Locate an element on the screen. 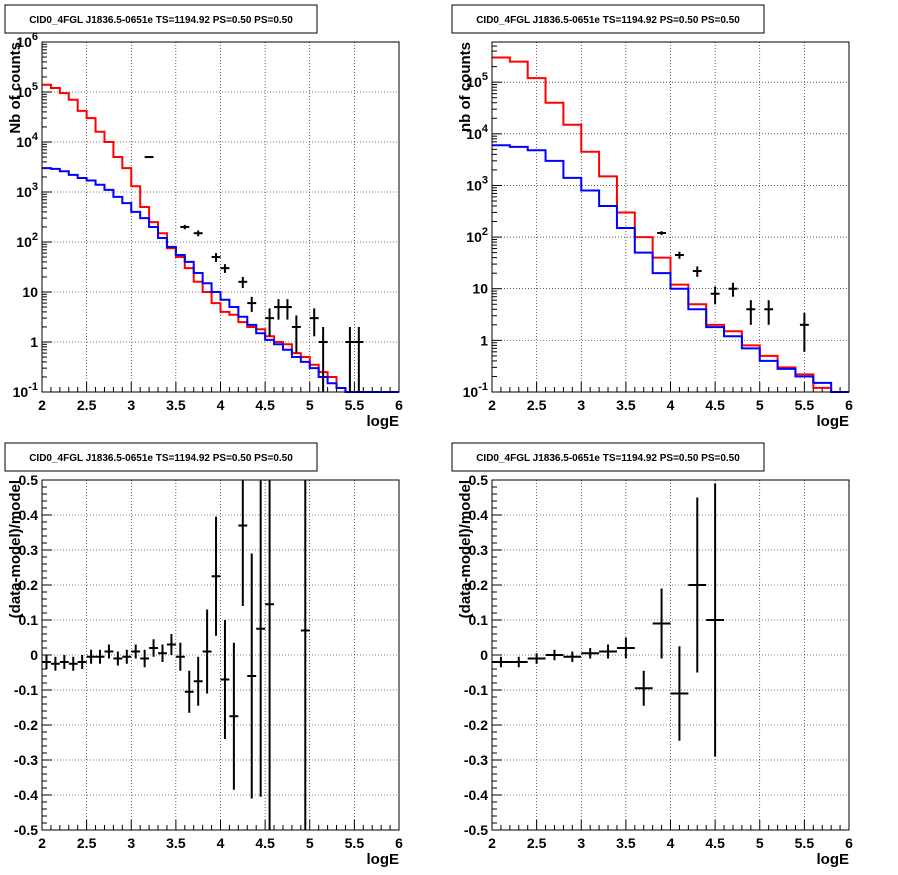 This screenshot has width=898, height=875. y-tick-exponent: 3 is located at coordinates (35, 187).